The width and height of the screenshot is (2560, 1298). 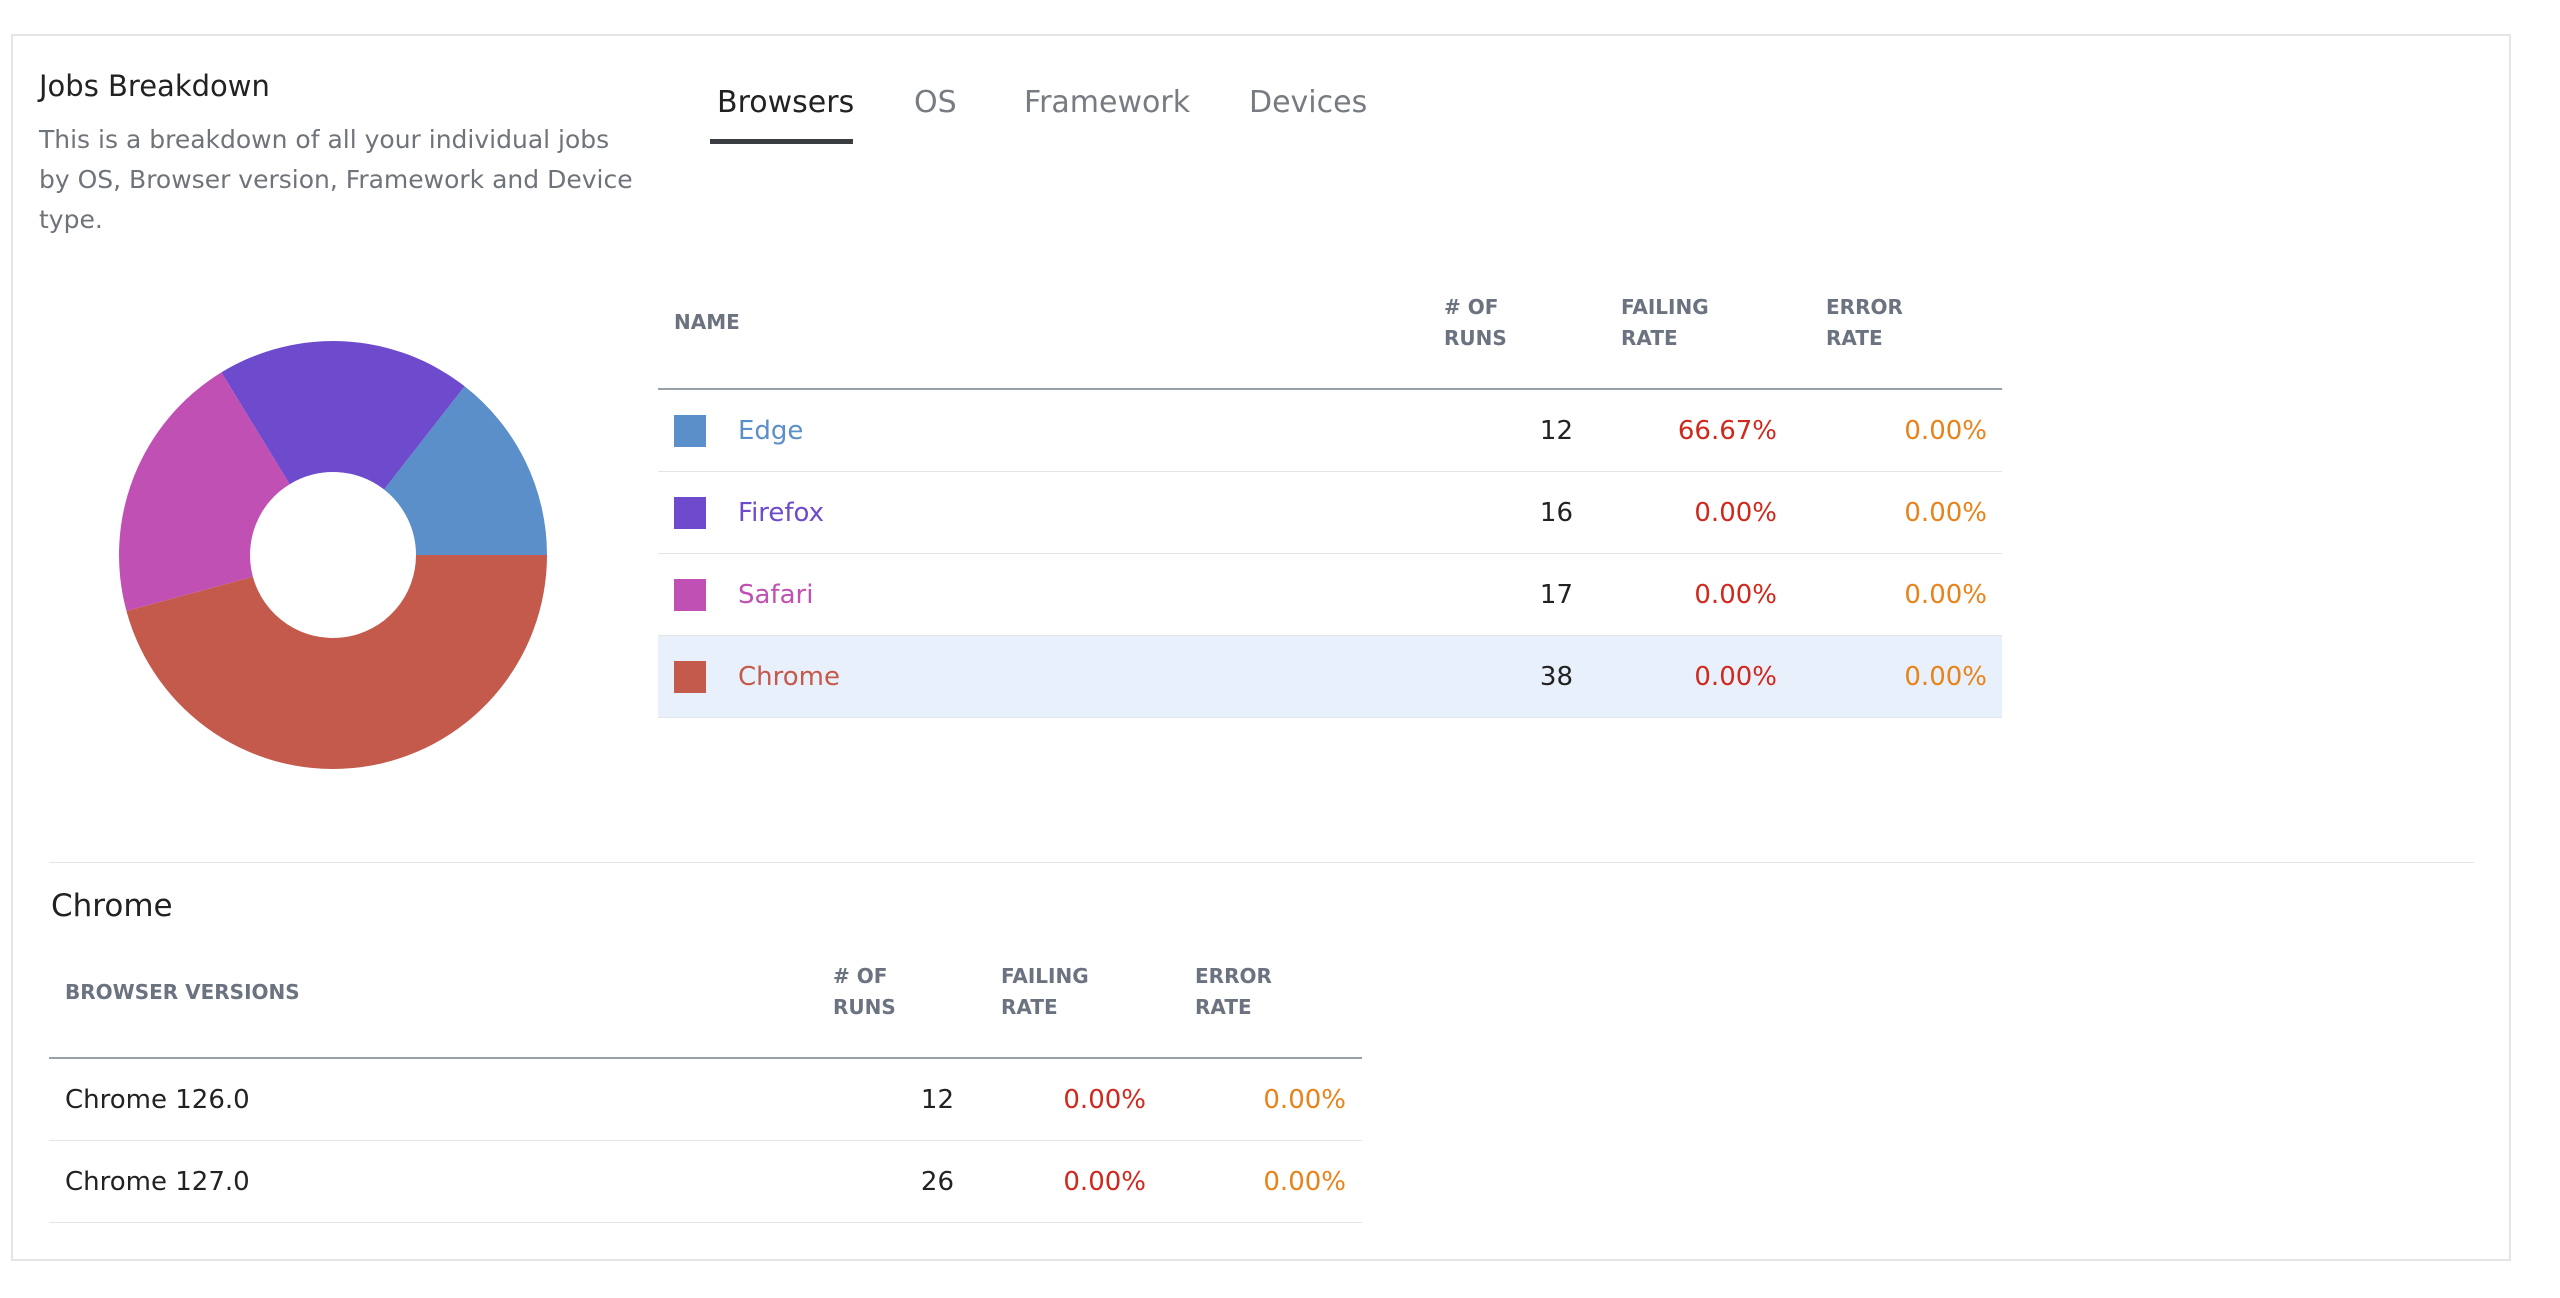 I want to click on tab: Framework, so click(x=1107, y=102).